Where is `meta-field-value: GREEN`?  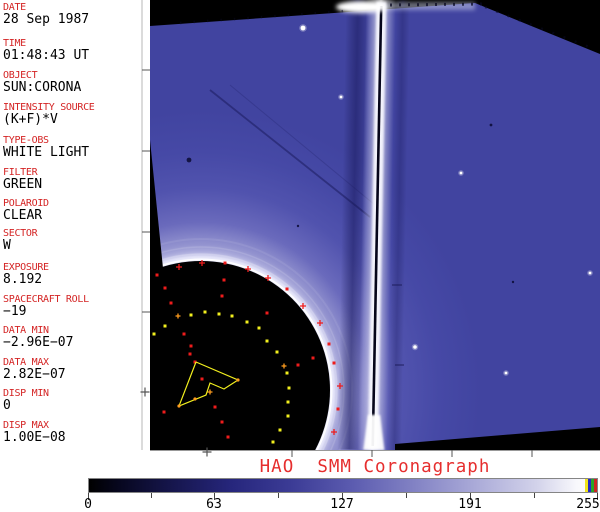
meta-field-value: GREEN is located at coordinates (23, 184).